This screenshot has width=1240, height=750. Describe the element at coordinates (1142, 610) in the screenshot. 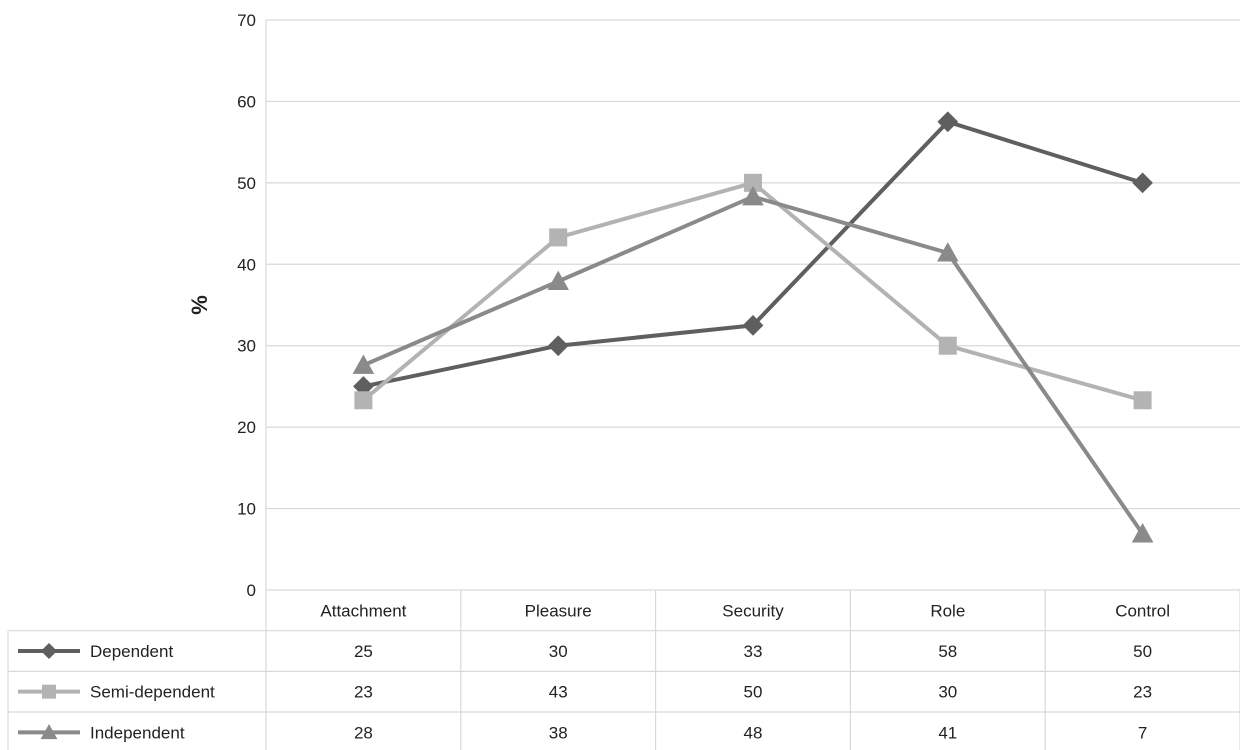

I see `category-label: Control` at that location.